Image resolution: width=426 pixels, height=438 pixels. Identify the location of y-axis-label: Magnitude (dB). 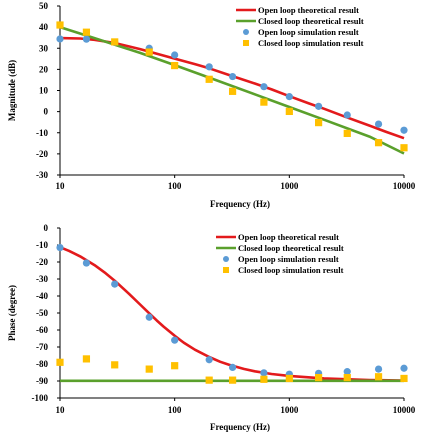
(12, 90).